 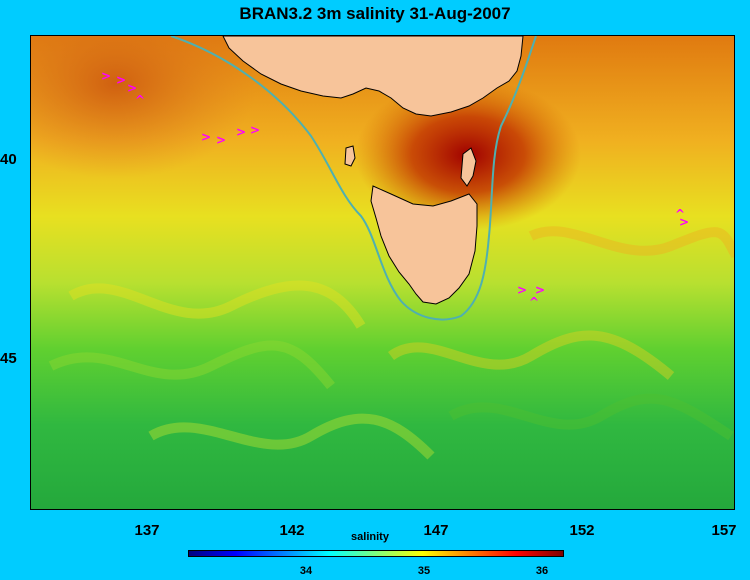 What do you see at coordinates (8, 358) in the screenshot?
I see `y-tick-label: 45` at bounding box center [8, 358].